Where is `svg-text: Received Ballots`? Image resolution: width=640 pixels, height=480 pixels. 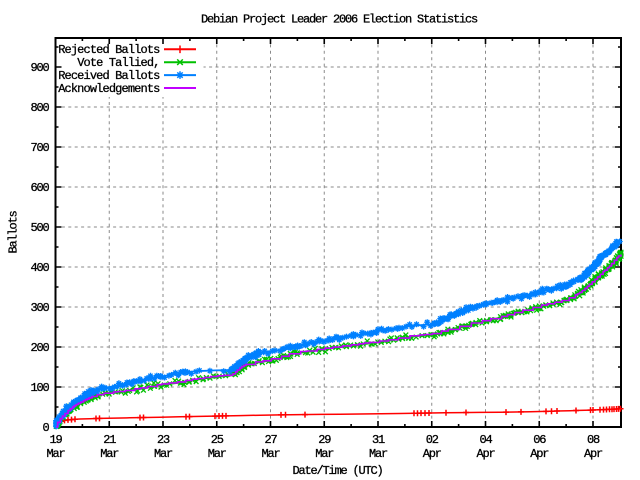
svg-text: Received Ballots is located at coordinates (109, 76).